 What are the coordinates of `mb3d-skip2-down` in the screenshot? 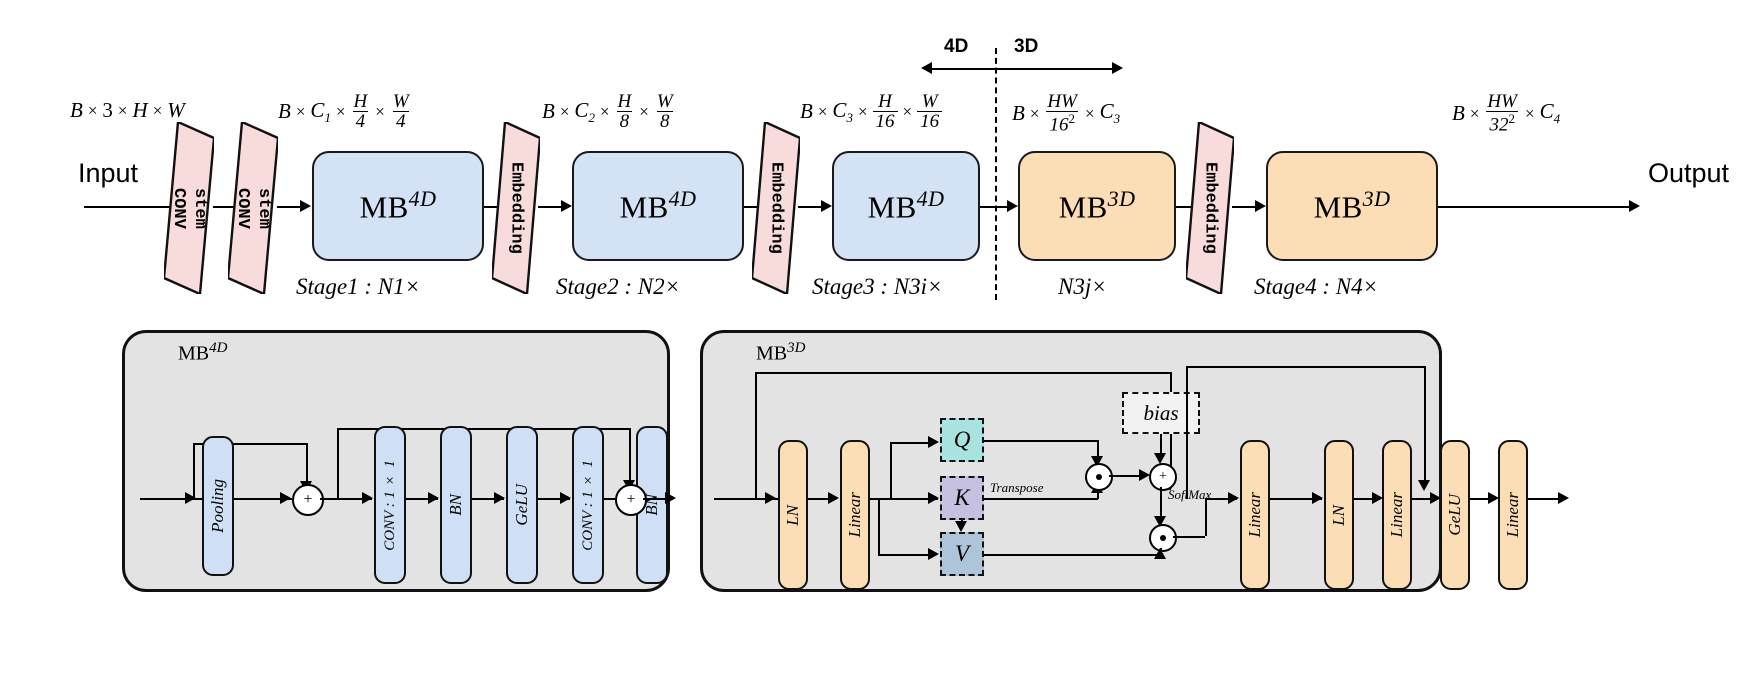 It's located at (1425, 424).